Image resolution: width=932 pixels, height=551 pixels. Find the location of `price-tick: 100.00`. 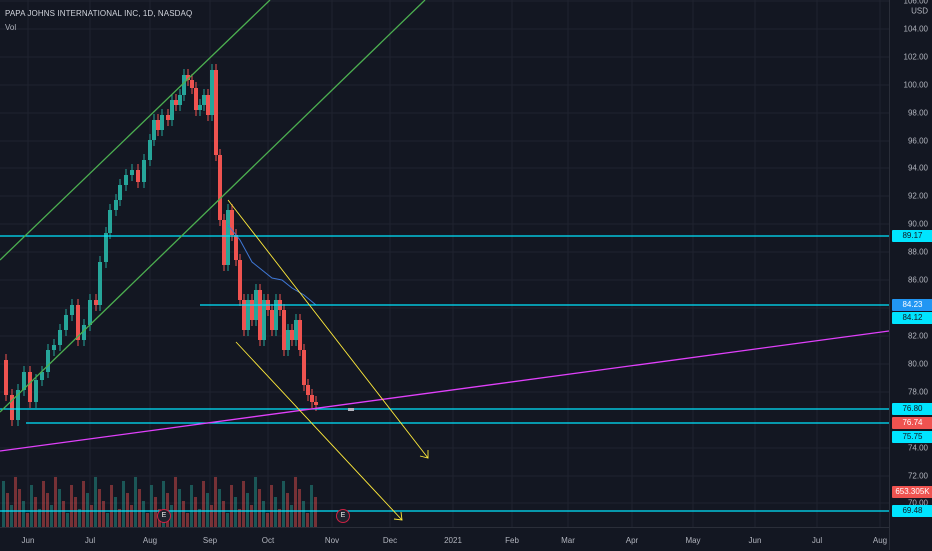

price-tick: 100.00 is located at coordinates (915, 85).